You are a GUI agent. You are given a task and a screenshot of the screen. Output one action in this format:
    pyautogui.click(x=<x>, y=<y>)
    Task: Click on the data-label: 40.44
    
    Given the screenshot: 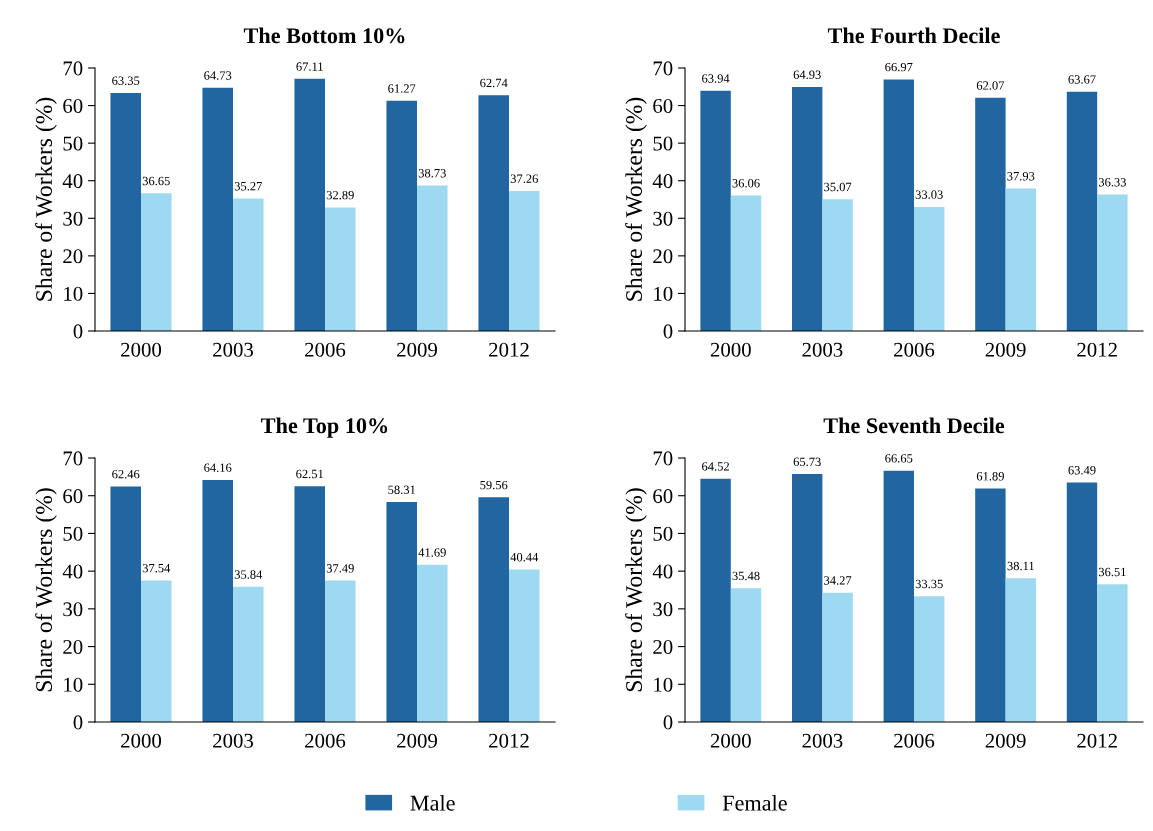 What is the action you would take?
    pyautogui.click(x=524, y=557)
    